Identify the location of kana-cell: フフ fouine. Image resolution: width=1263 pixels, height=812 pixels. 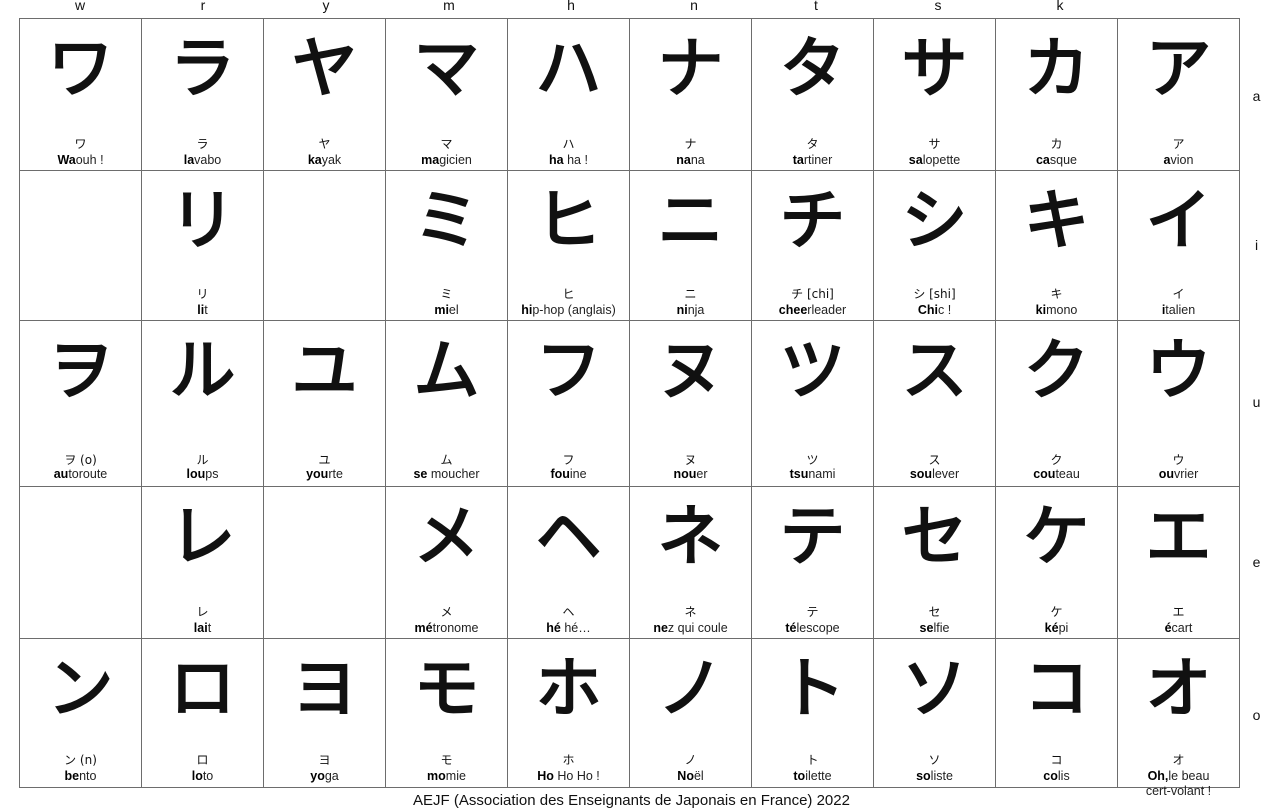
(568, 403).